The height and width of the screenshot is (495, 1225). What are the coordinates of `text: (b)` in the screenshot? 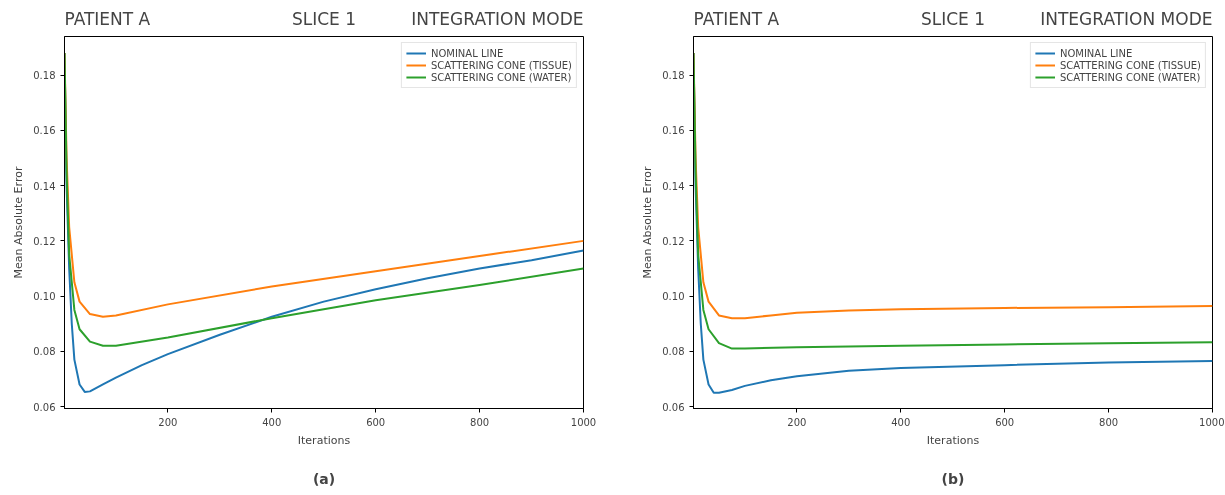 It's located at (953, 478).